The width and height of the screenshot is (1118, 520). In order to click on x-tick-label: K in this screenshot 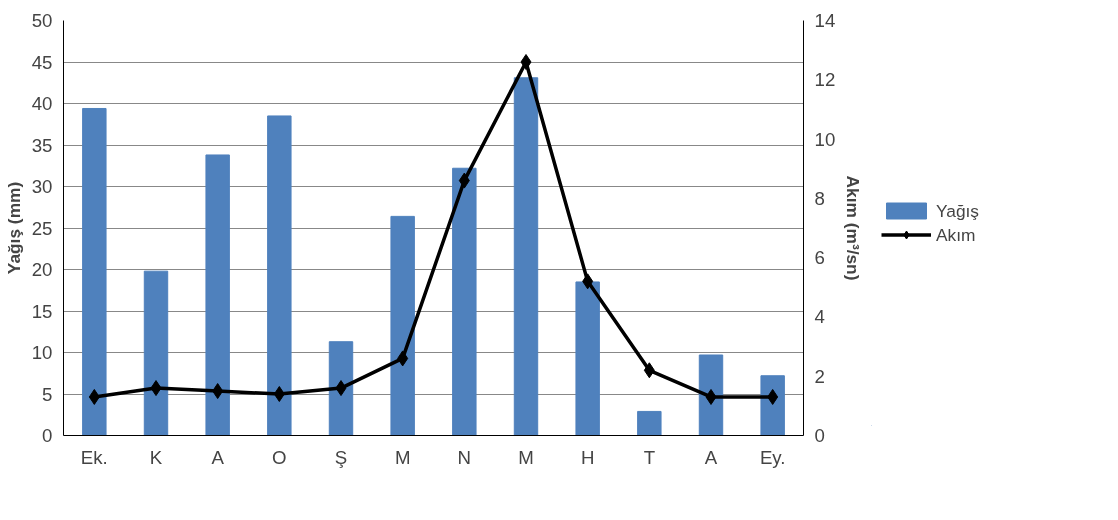, I will do `click(156, 457)`.